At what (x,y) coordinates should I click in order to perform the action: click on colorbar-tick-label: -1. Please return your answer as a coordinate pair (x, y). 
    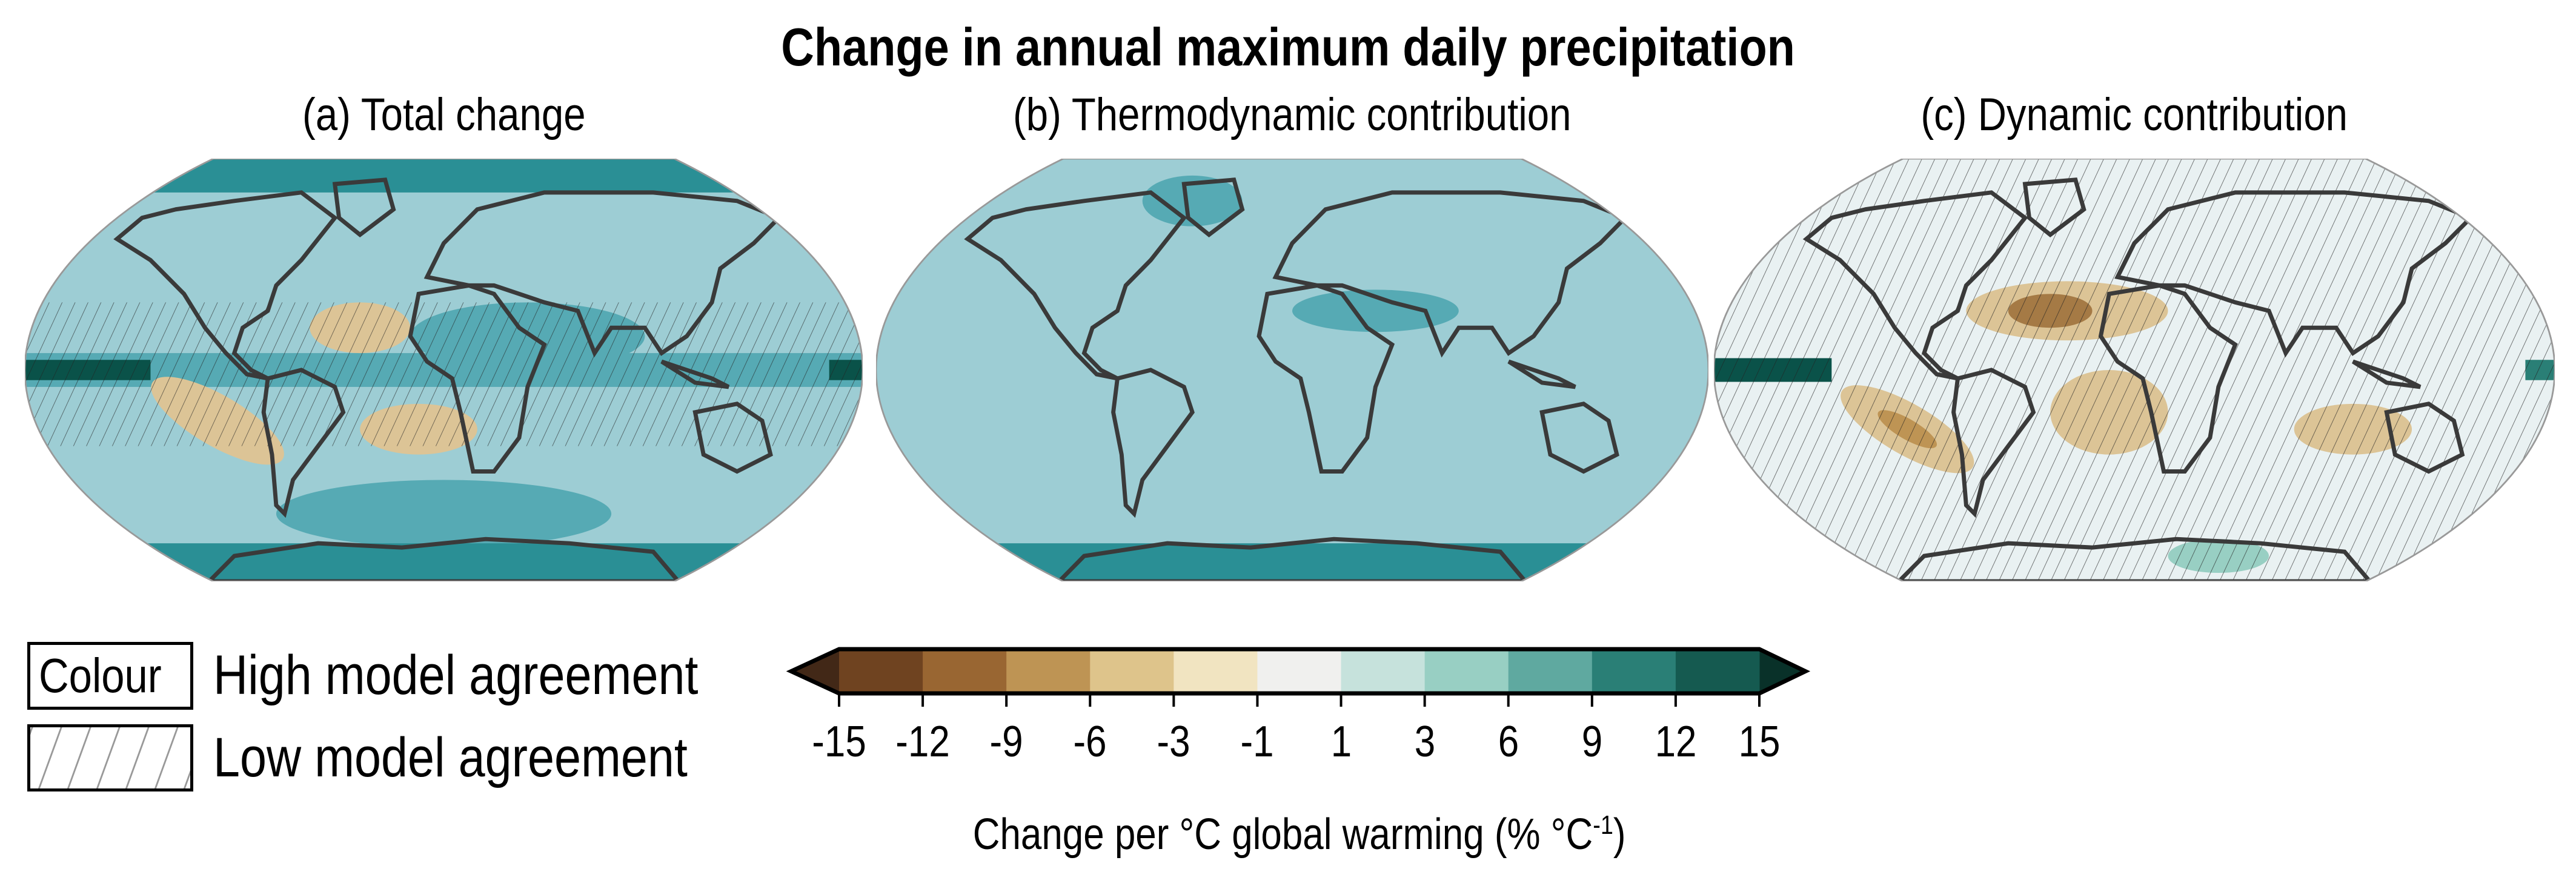
    Looking at the image, I should click on (1257, 742).